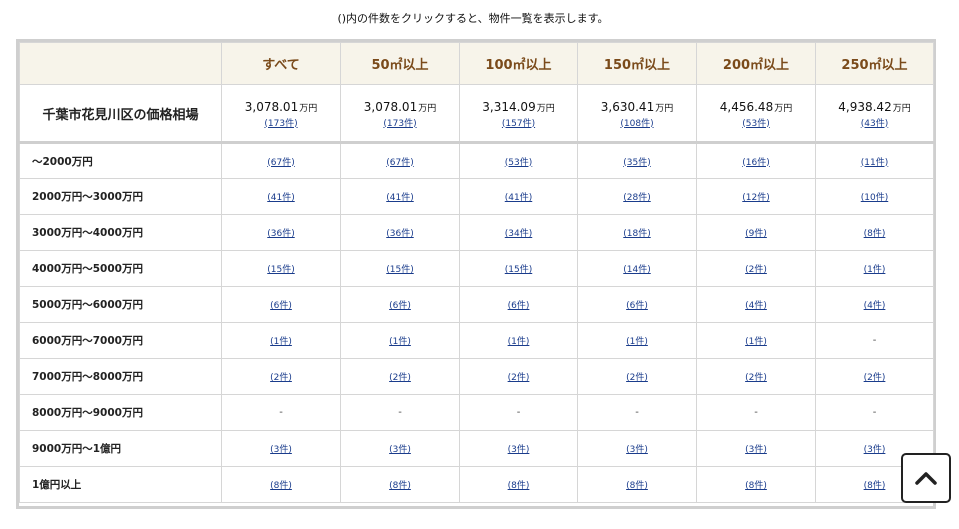 The image size is (959, 529). What do you see at coordinates (637, 162) in the screenshot?
I see `listing-count-link: (35件)` at bounding box center [637, 162].